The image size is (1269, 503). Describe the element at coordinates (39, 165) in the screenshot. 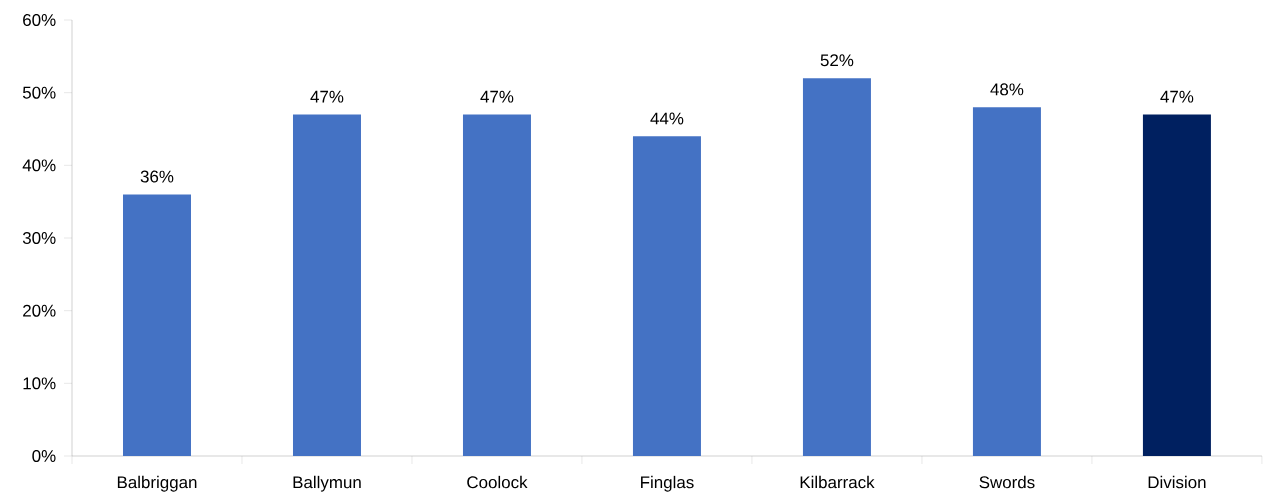

I see `y-tick-label: 40%` at that location.